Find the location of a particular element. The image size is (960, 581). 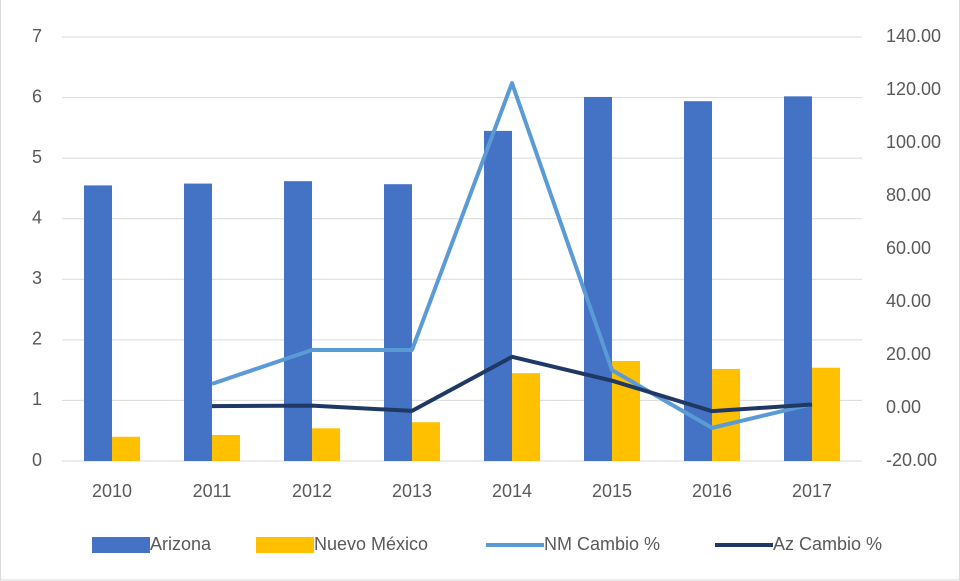

y-tick-label: 4 is located at coordinates (37, 217).